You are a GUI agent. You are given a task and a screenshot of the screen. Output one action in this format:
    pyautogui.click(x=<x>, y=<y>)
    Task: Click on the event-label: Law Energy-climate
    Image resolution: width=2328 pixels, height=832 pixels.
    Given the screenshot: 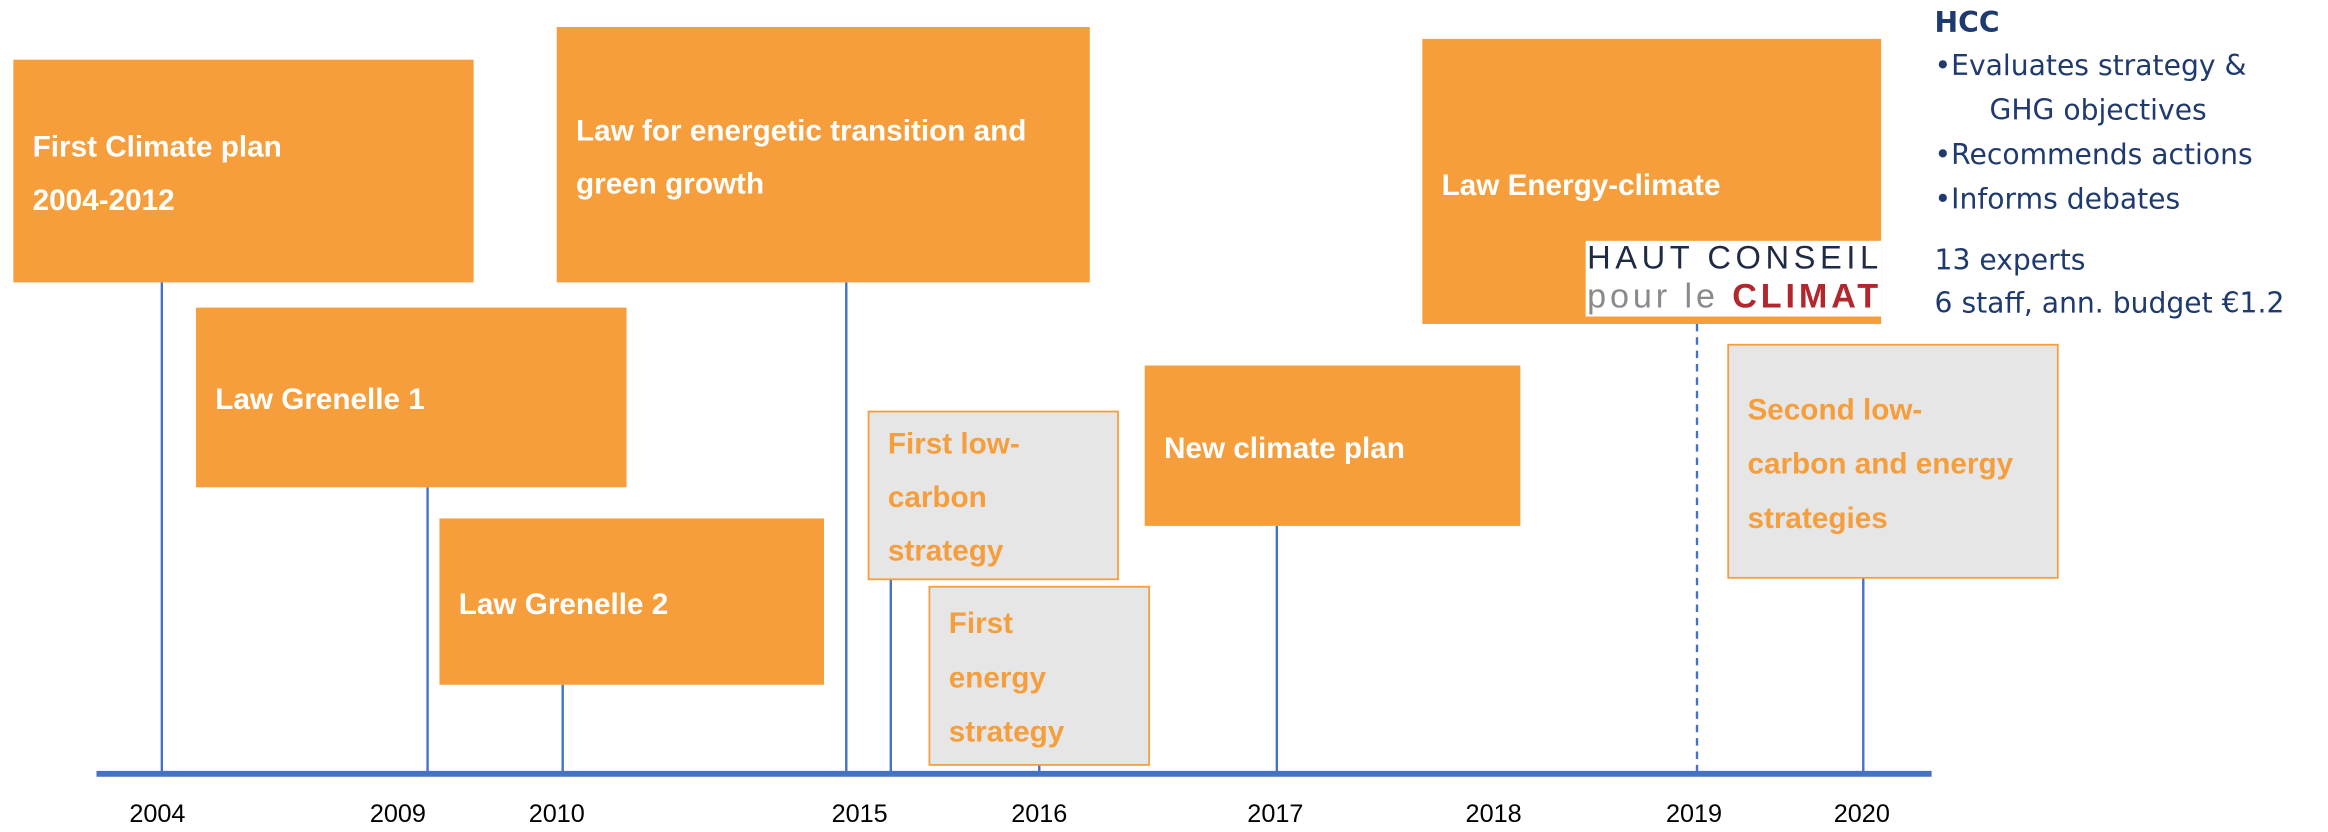 What is the action you would take?
    pyautogui.click(x=1581, y=185)
    